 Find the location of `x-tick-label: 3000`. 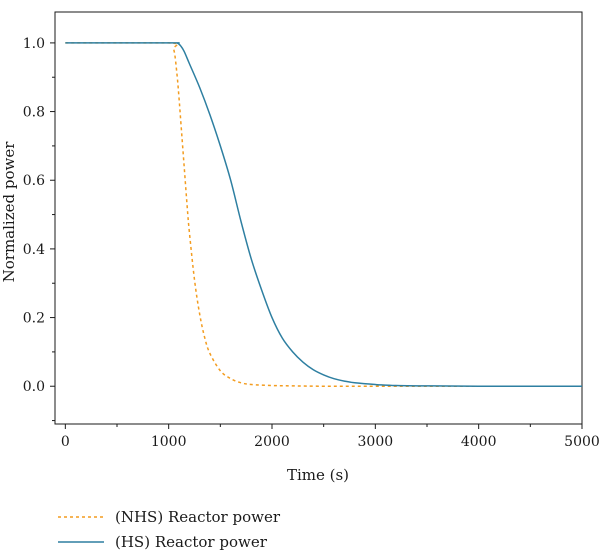

x-tick-label: 3000 is located at coordinates (376, 442).